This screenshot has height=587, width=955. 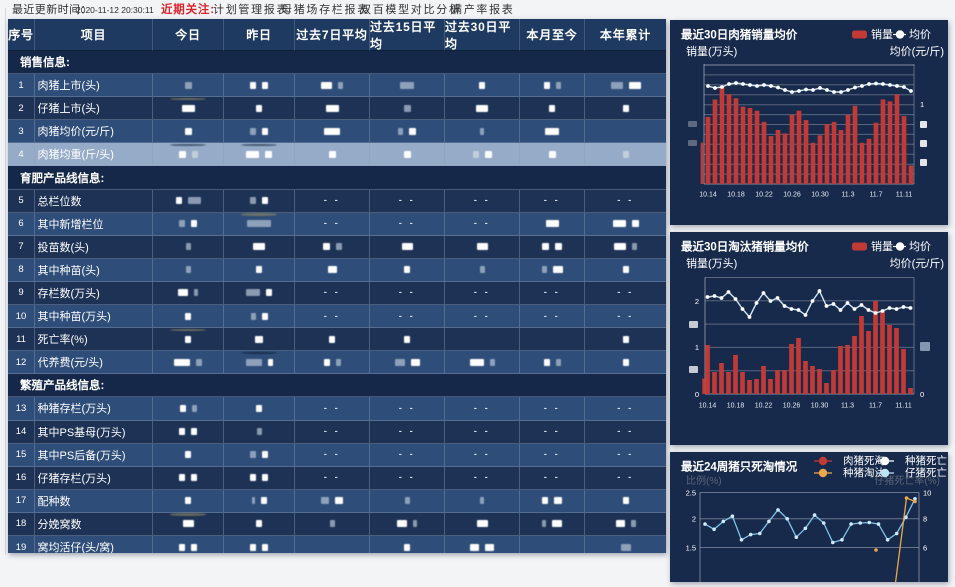 I want to click on svg-text: 肉猪死淘, so click(x=864, y=460).